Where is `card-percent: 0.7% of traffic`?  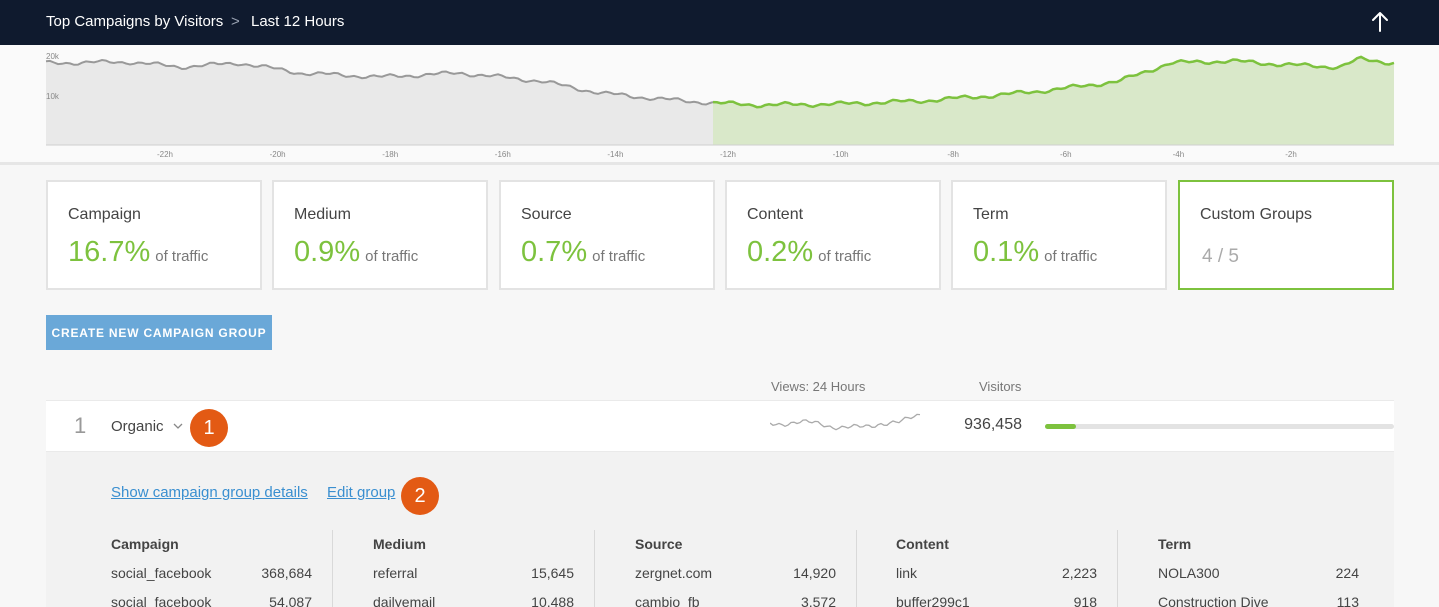
card-percent: 0.7% of traffic is located at coordinates (583, 252).